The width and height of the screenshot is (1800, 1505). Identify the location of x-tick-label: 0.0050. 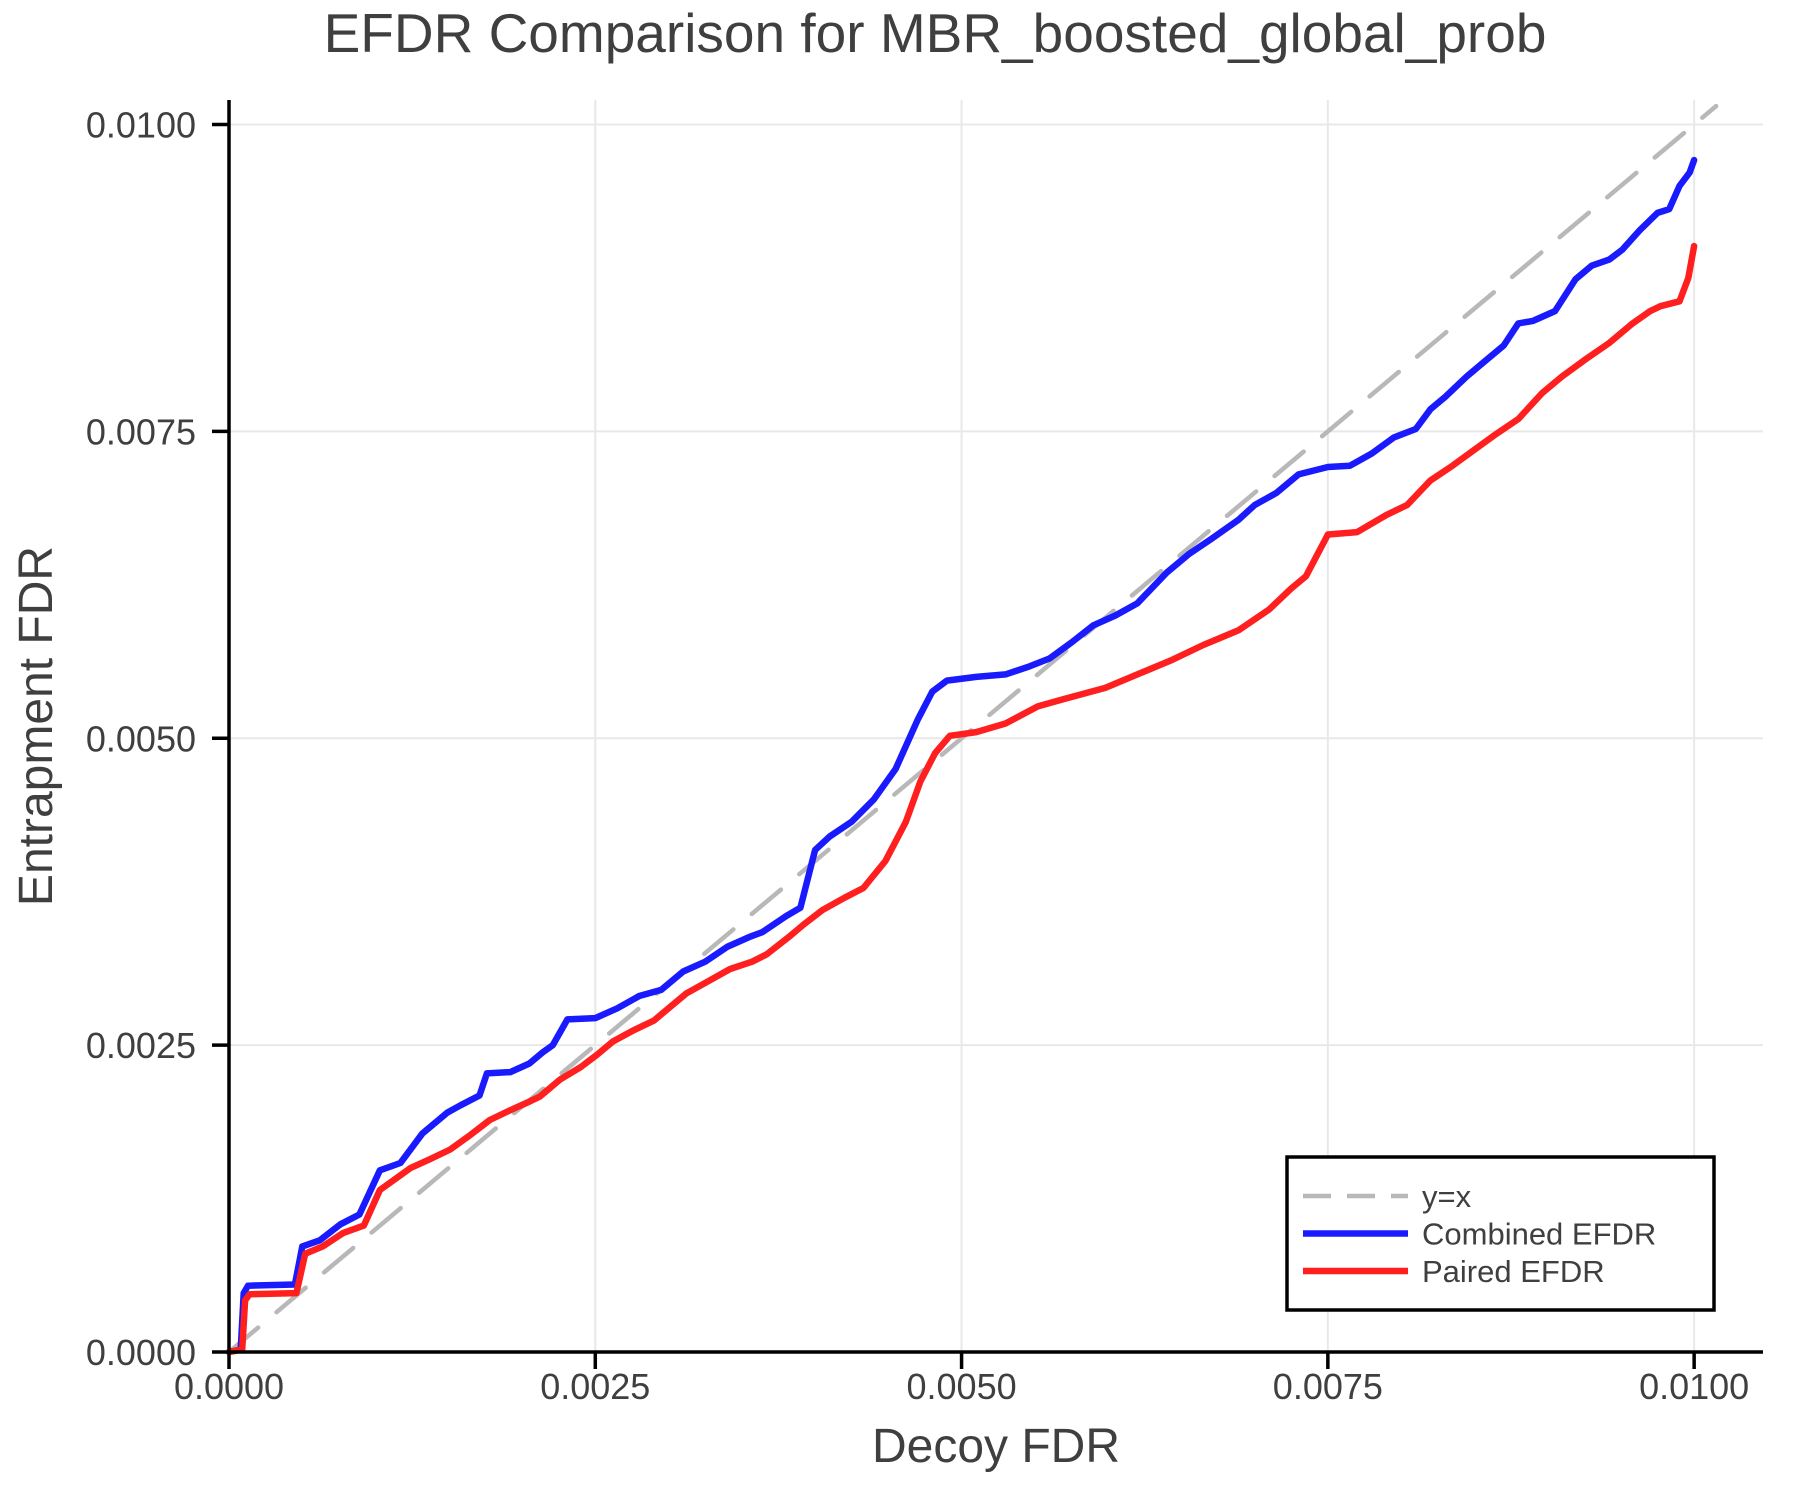
(962, 1386).